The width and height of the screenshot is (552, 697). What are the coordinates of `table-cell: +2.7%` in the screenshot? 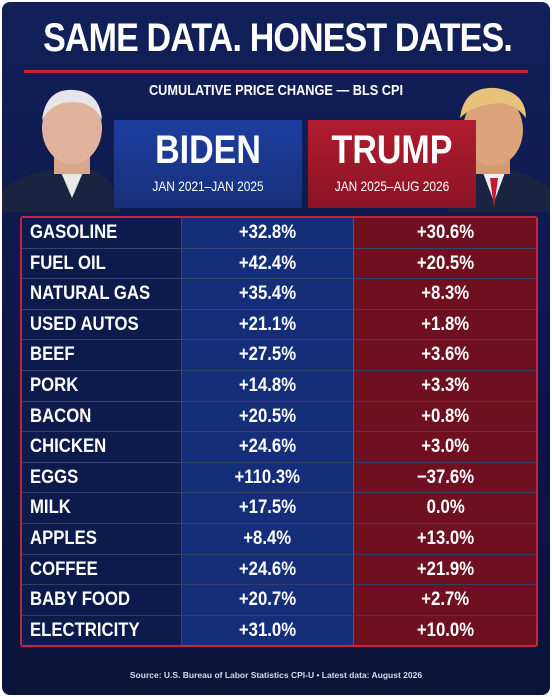 It's located at (445, 600).